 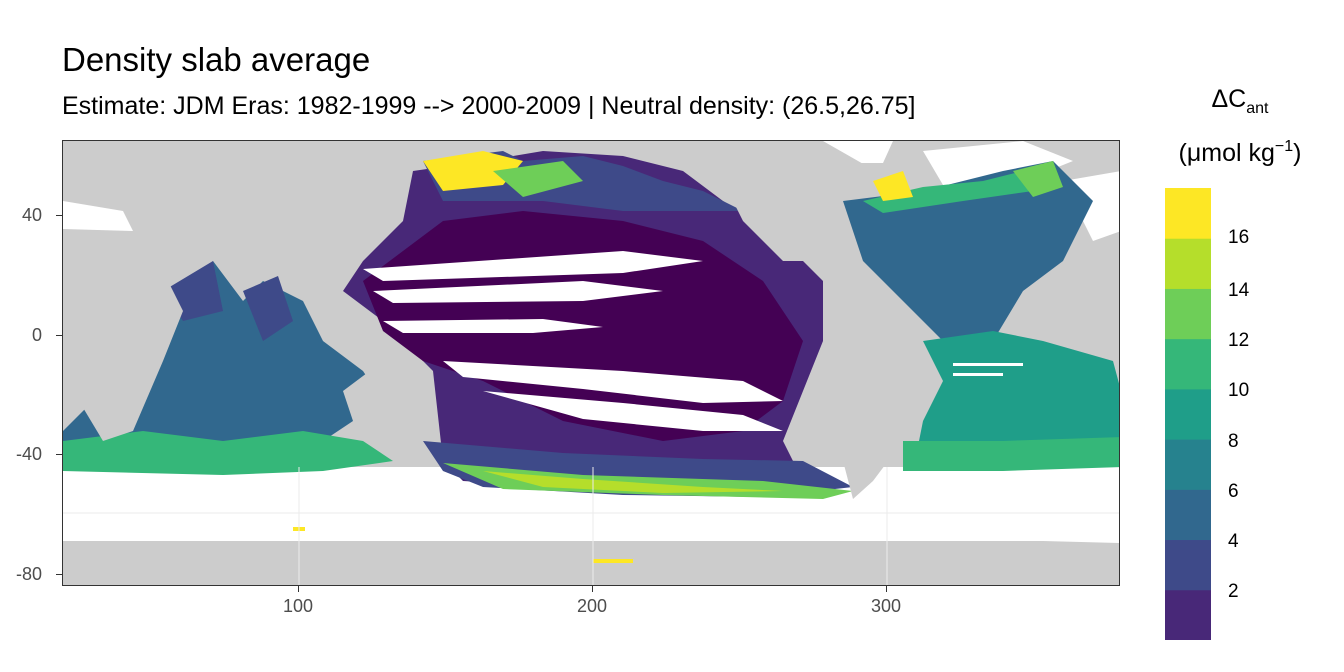 What do you see at coordinates (1240, 126) in the screenshot?
I see `legend-title: ΔCant (μmol kg−1)` at bounding box center [1240, 126].